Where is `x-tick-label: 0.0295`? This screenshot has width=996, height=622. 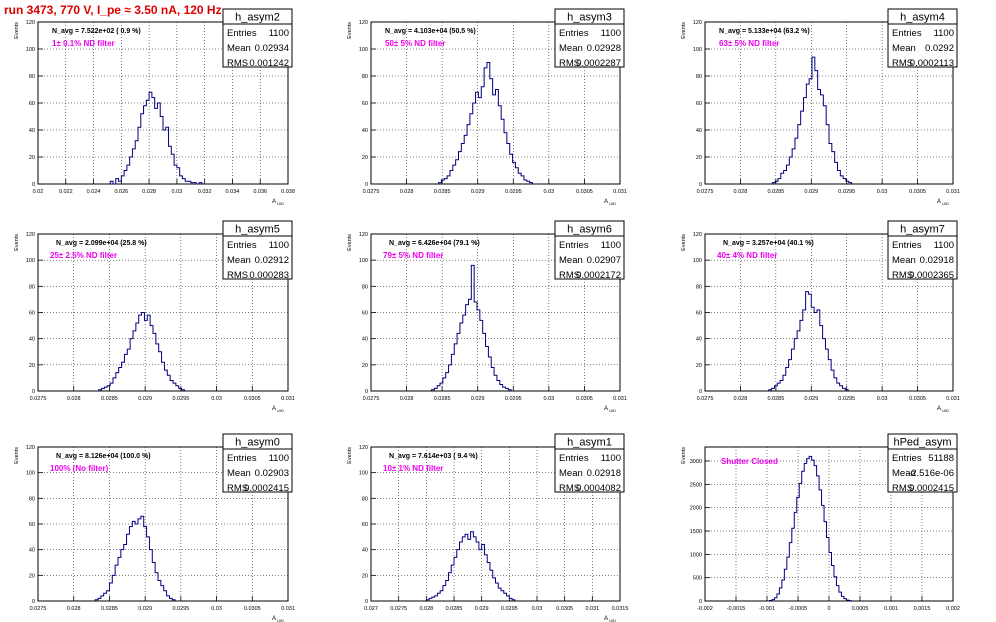 x-tick-label: 0.0295 is located at coordinates (509, 609).